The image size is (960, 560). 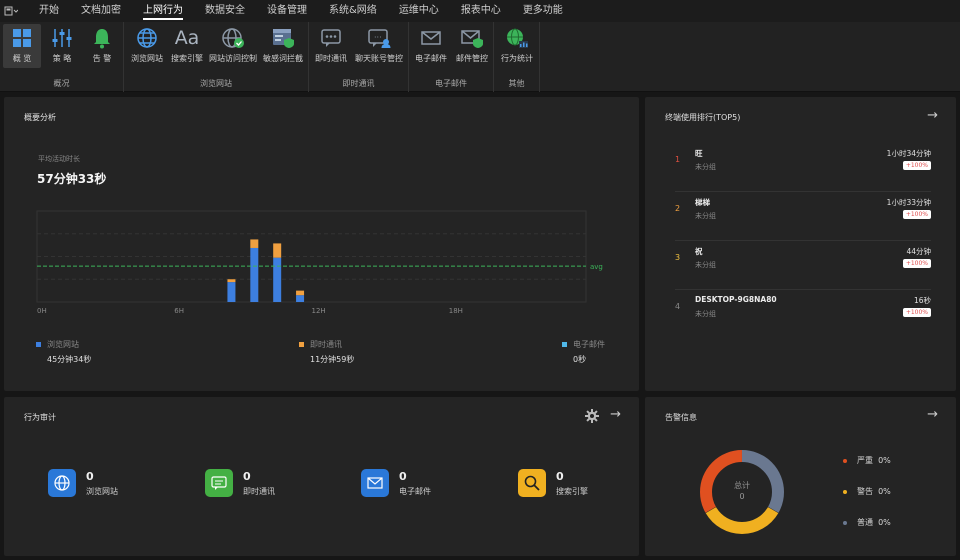 I want to click on menu-device-management: 设备管理, so click(x=287, y=10).